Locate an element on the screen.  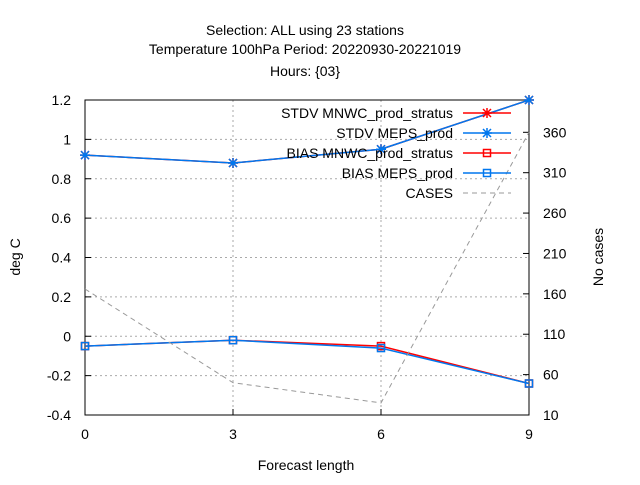
y-tick-label-1: -0.2 is located at coordinates (59, 376).